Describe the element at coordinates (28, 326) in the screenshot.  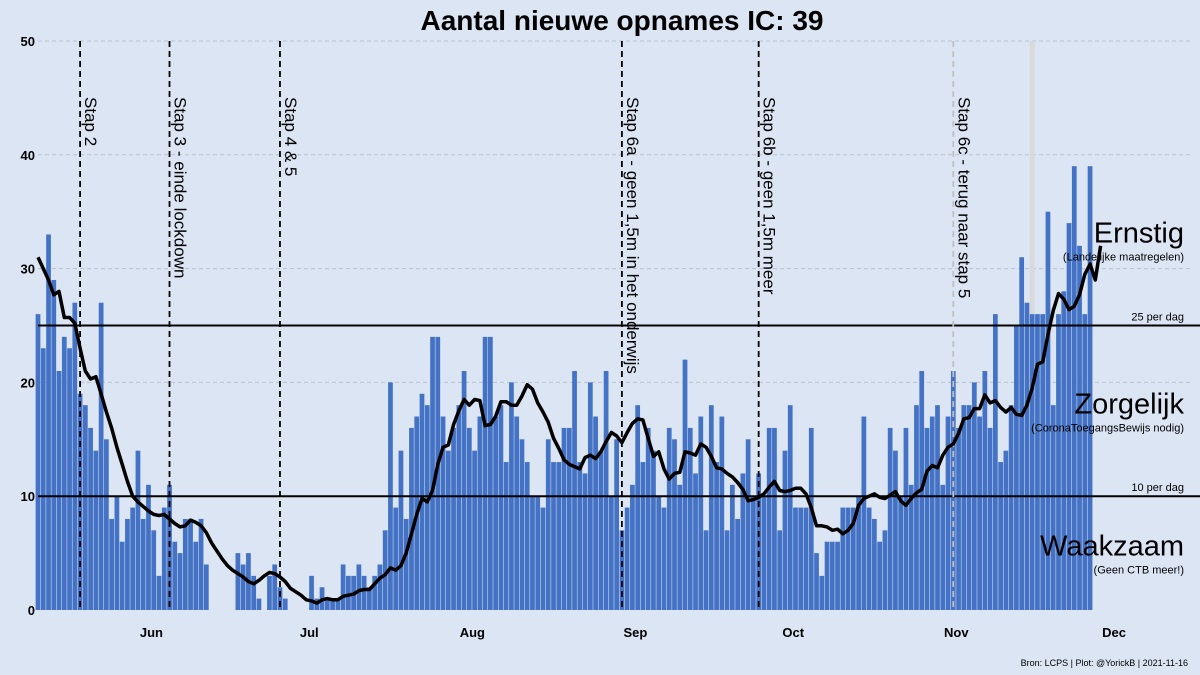
I see `y-axis: 0 10 20 30 40 50` at that location.